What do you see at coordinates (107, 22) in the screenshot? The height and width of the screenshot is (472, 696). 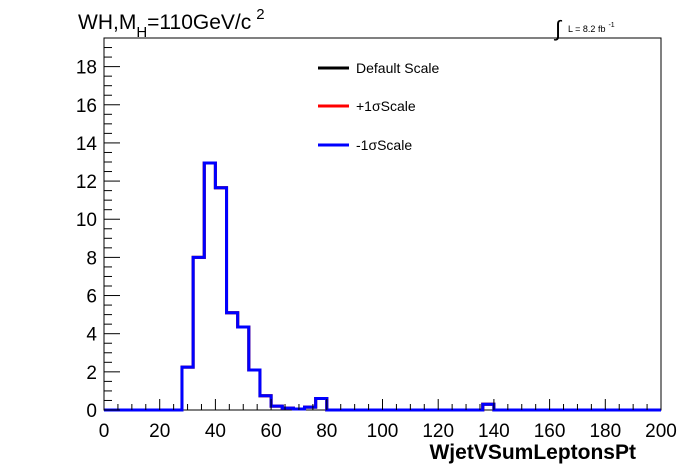 I see `title-prefix: WH,M` at bounding box center [107, 22].